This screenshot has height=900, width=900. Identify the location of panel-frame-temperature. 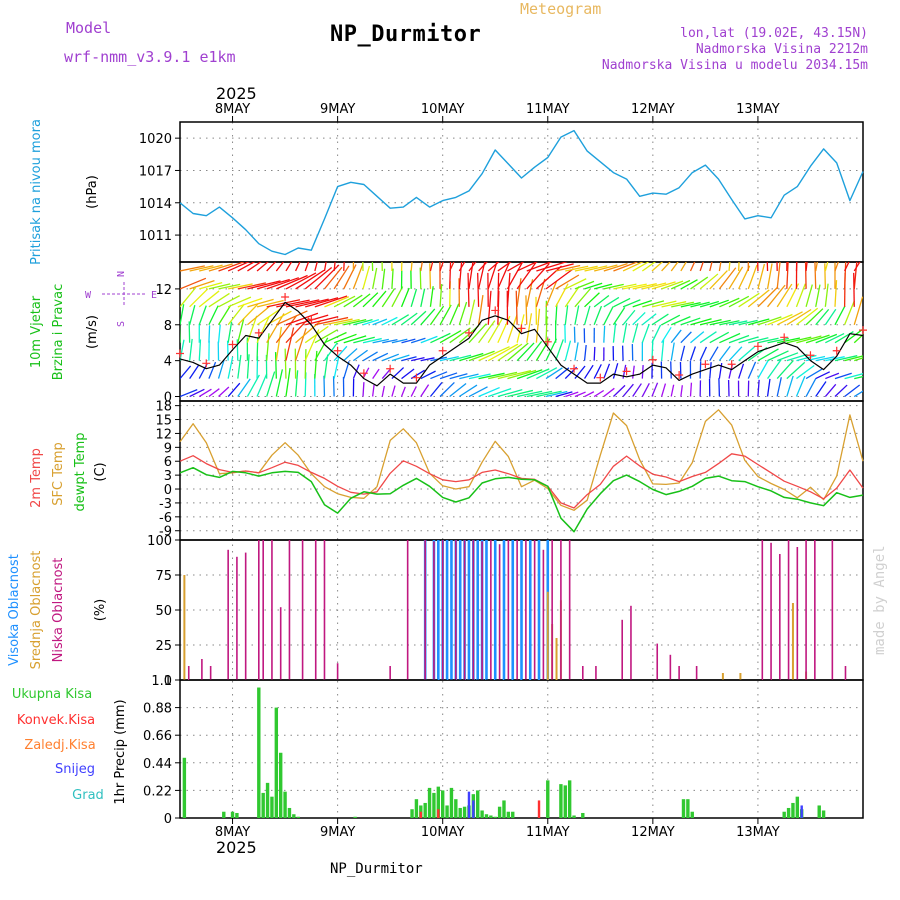
(521, 470).